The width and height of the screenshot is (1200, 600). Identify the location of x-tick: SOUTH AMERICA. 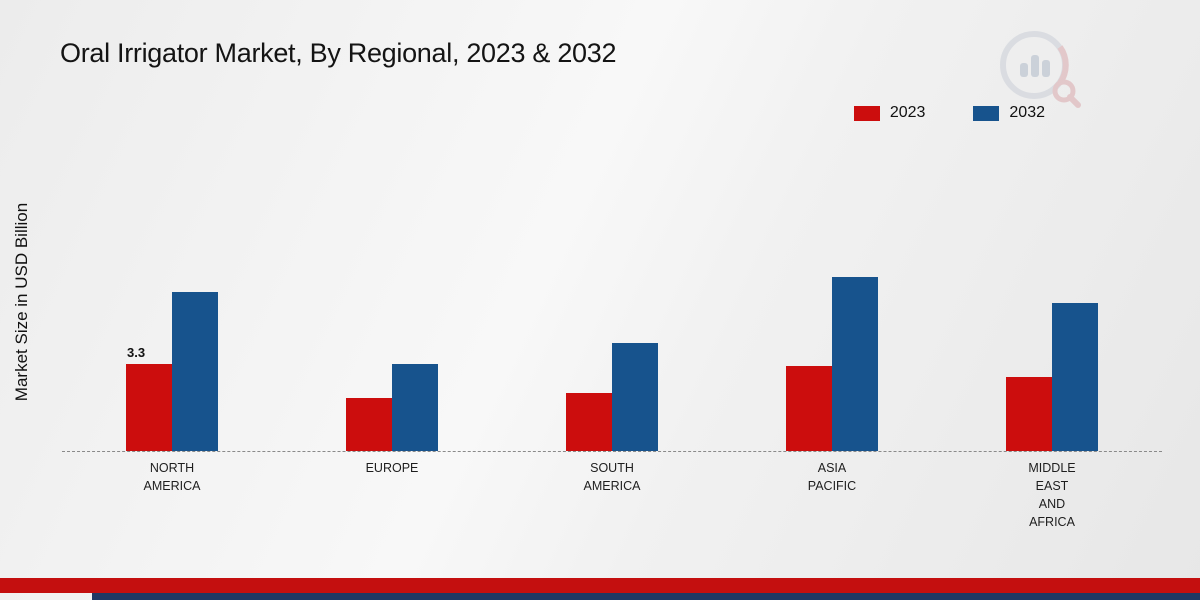
(612, 477).